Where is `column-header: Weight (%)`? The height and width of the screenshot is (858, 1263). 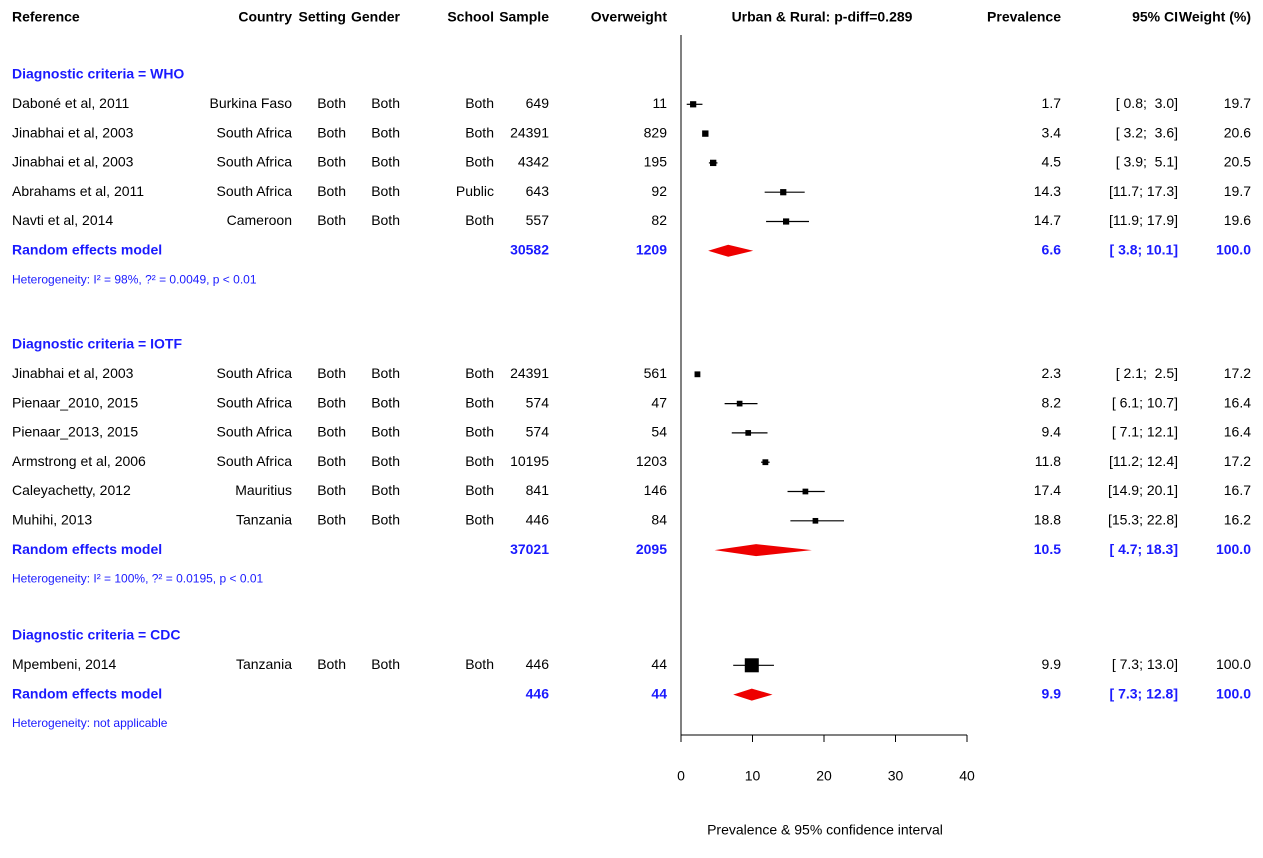
column-header: Weight (%) is located at coordinates (1215, 17).